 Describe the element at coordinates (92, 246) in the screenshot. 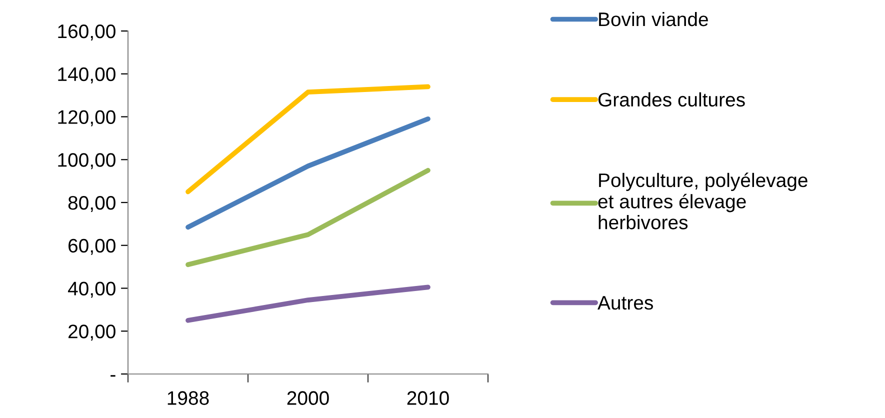

I see `y-tick-label: 60,00` at that location.